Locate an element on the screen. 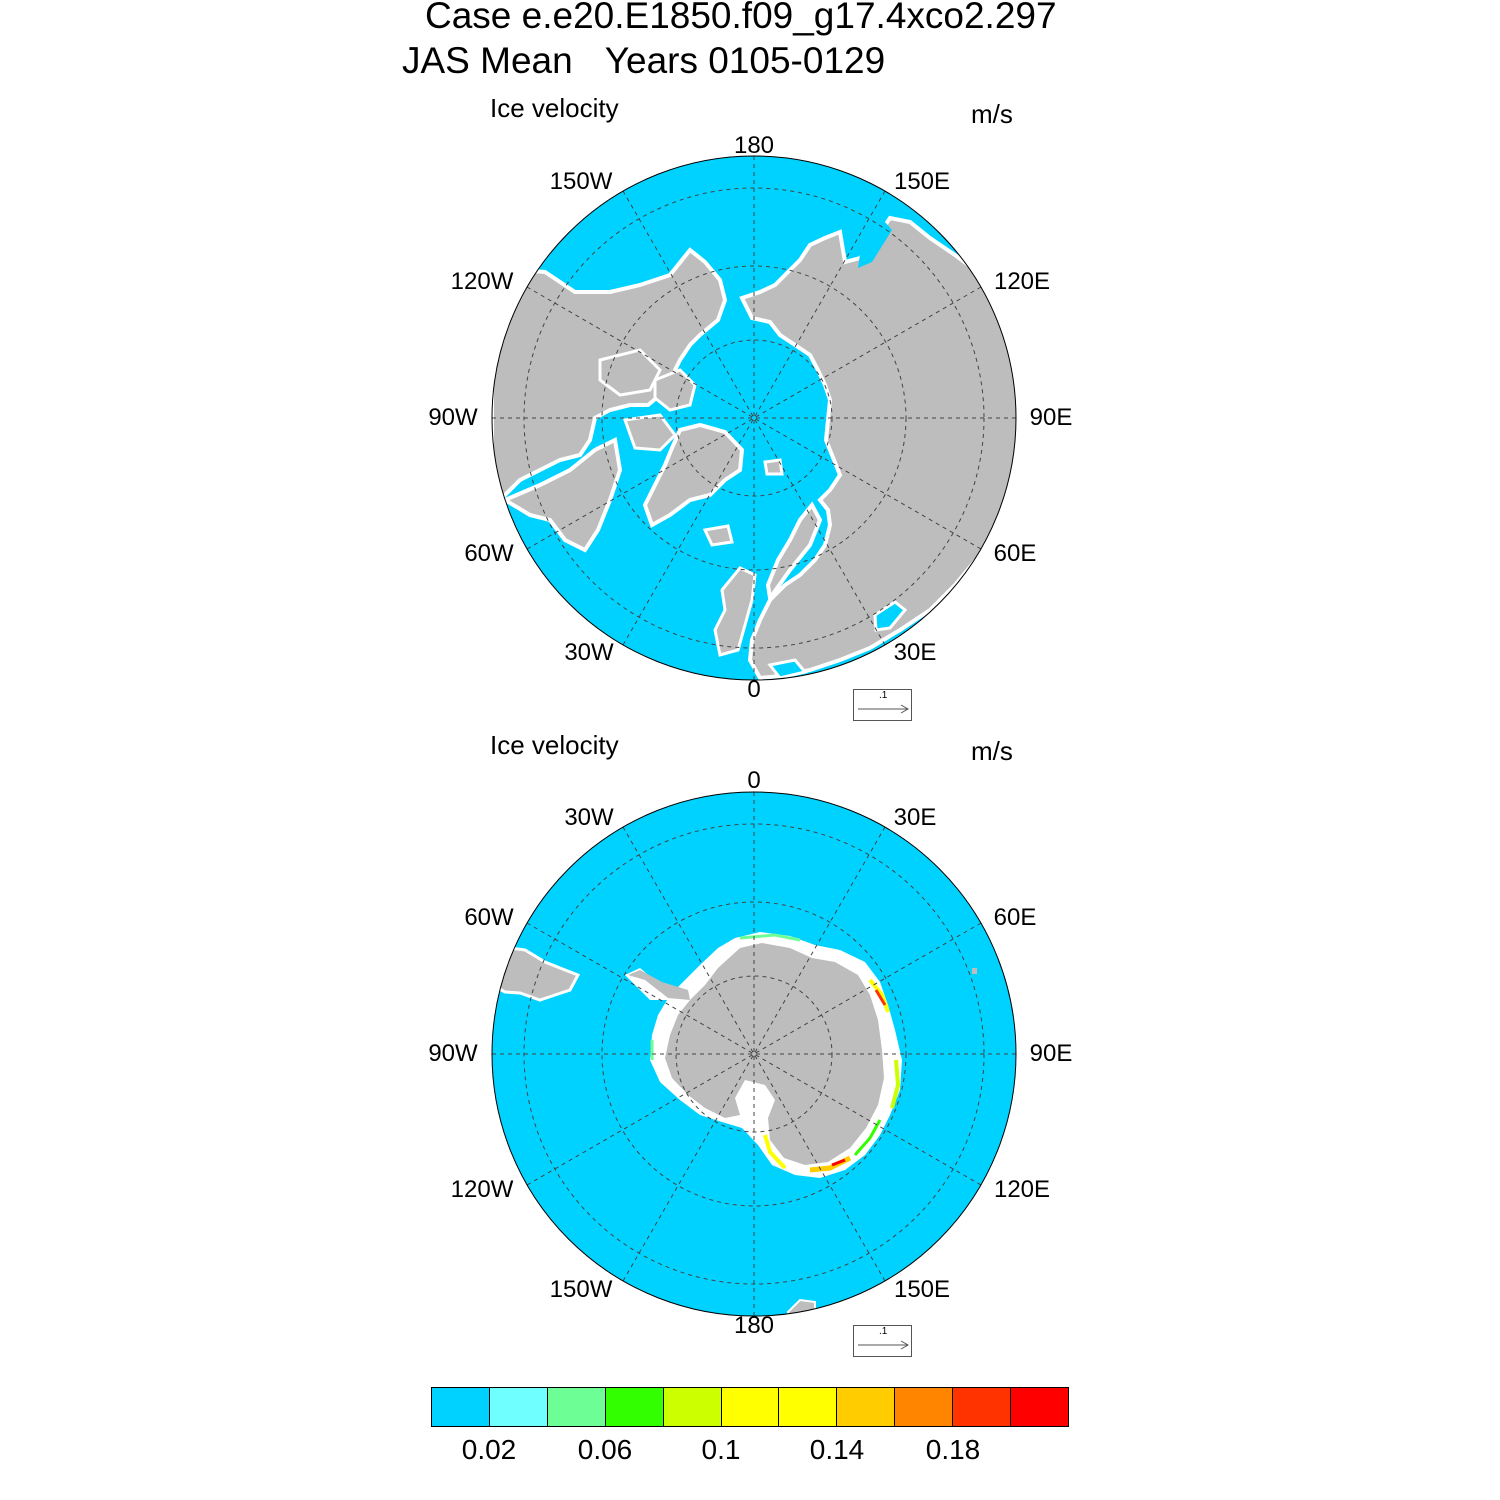  south-map-border is located at coordinates (754, 1054).